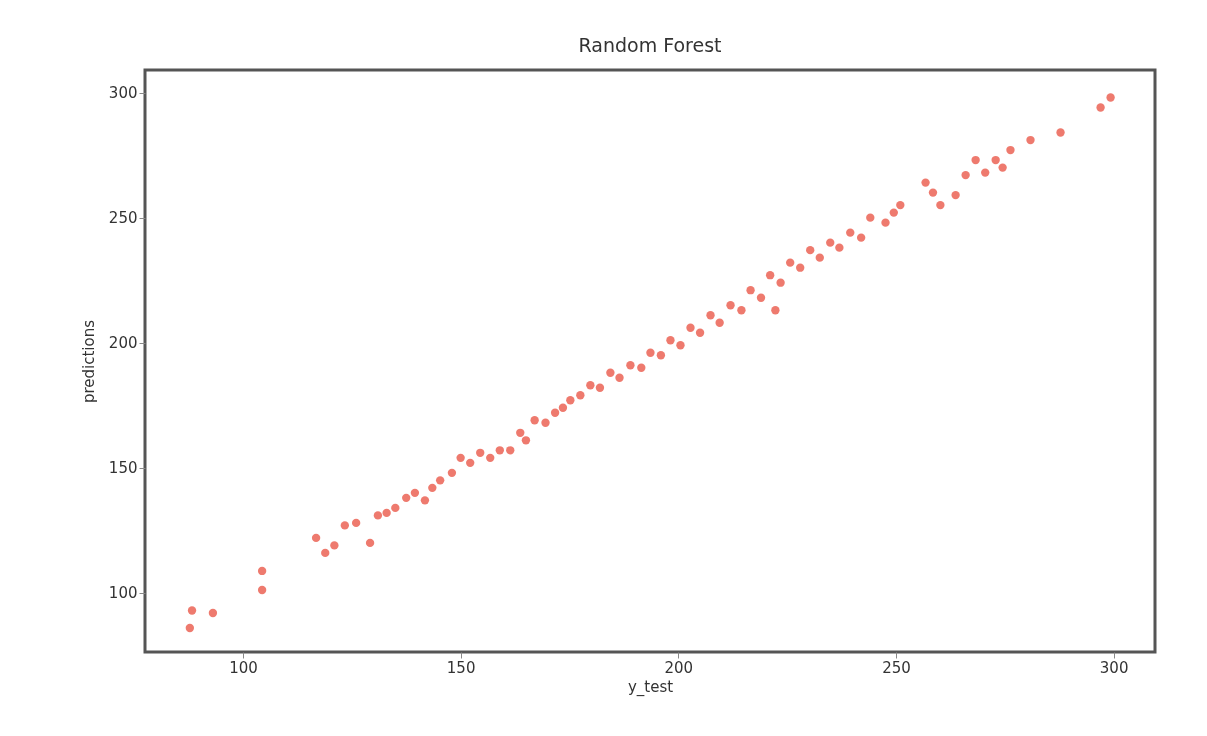 The height and width of the screenshot is (736, 1207). What do you see at coordinates (123, 218) in the screenshot?
I see `y-tick-label: 250` at bounding box center [123, 218].